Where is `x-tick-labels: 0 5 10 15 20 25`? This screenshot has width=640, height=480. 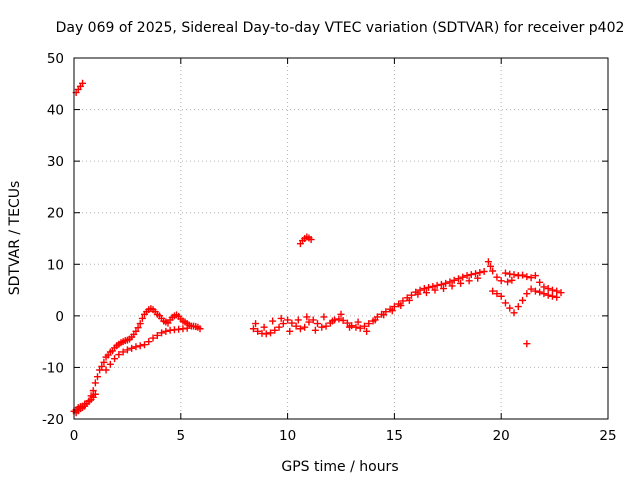 x-tick-labels: 0 5 10 15 20 25 is located at coordinates (343, 436).